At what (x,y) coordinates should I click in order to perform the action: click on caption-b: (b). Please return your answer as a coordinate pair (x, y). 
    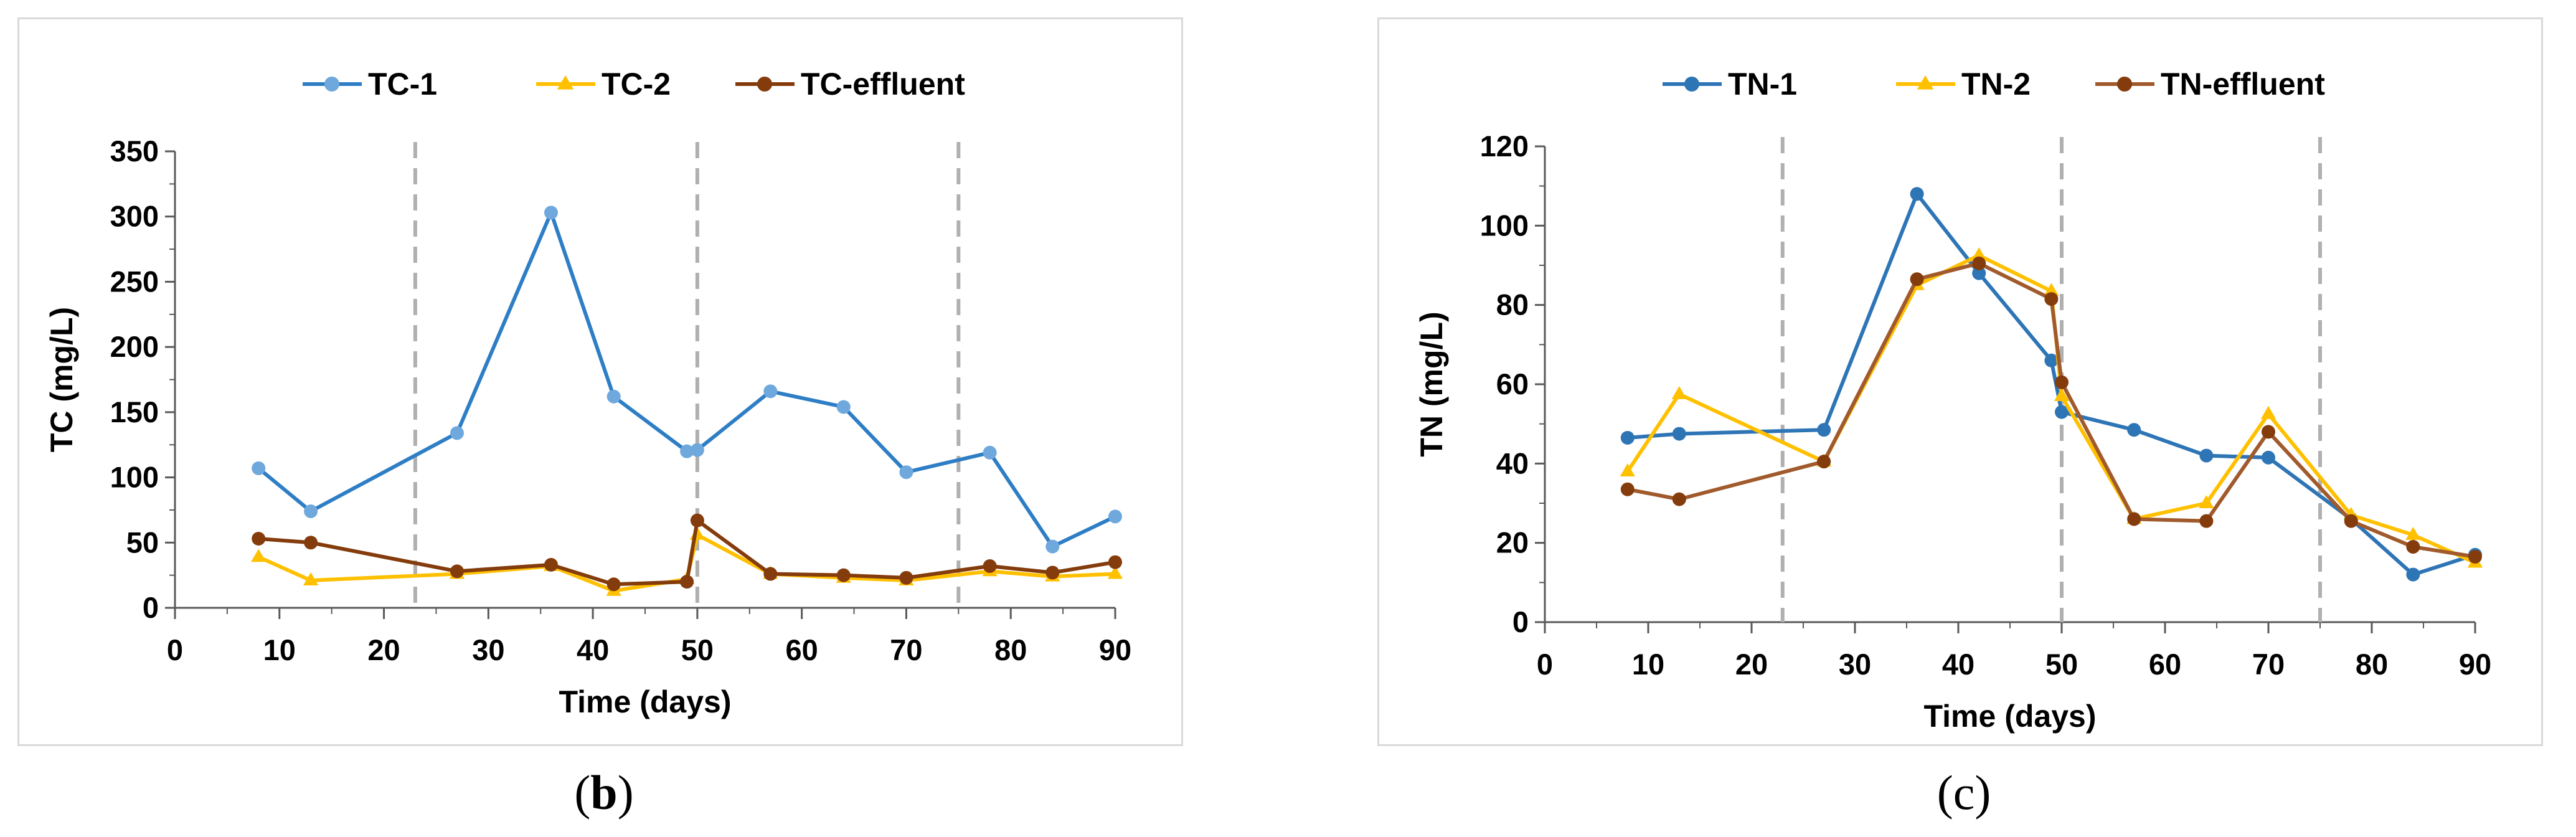
    Looking at the image, I should click on (604, 792).